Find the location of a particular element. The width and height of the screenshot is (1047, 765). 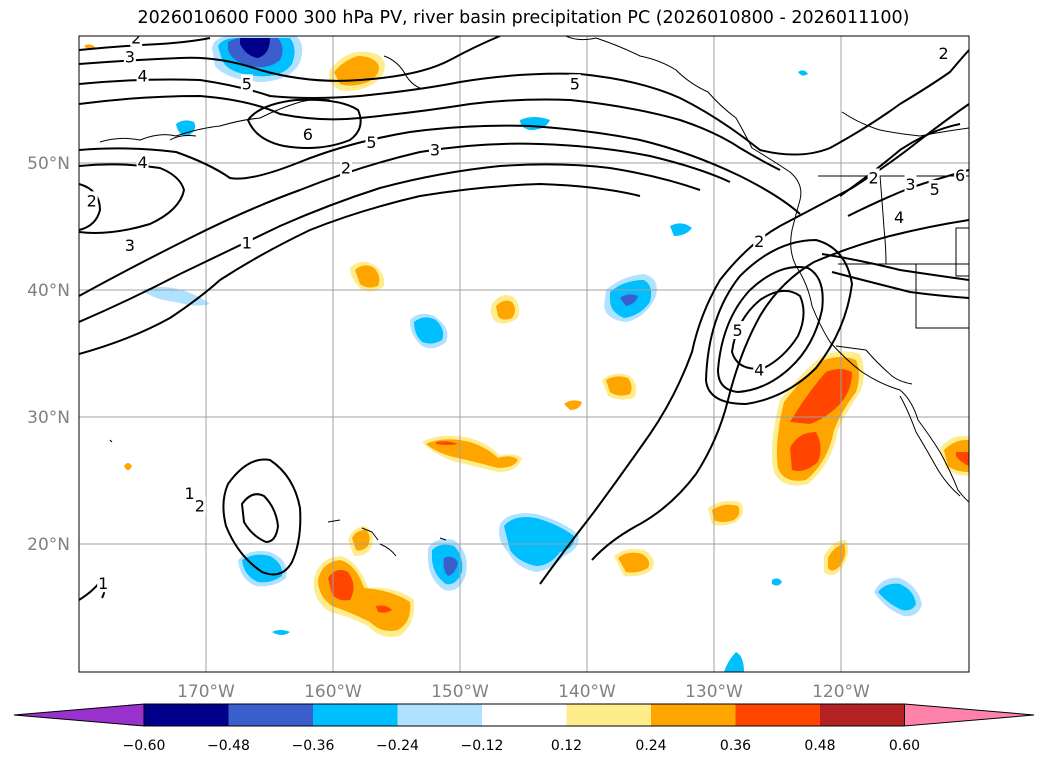

colorbar-tick-label: −0.60 is located at coordinates (144, 746).